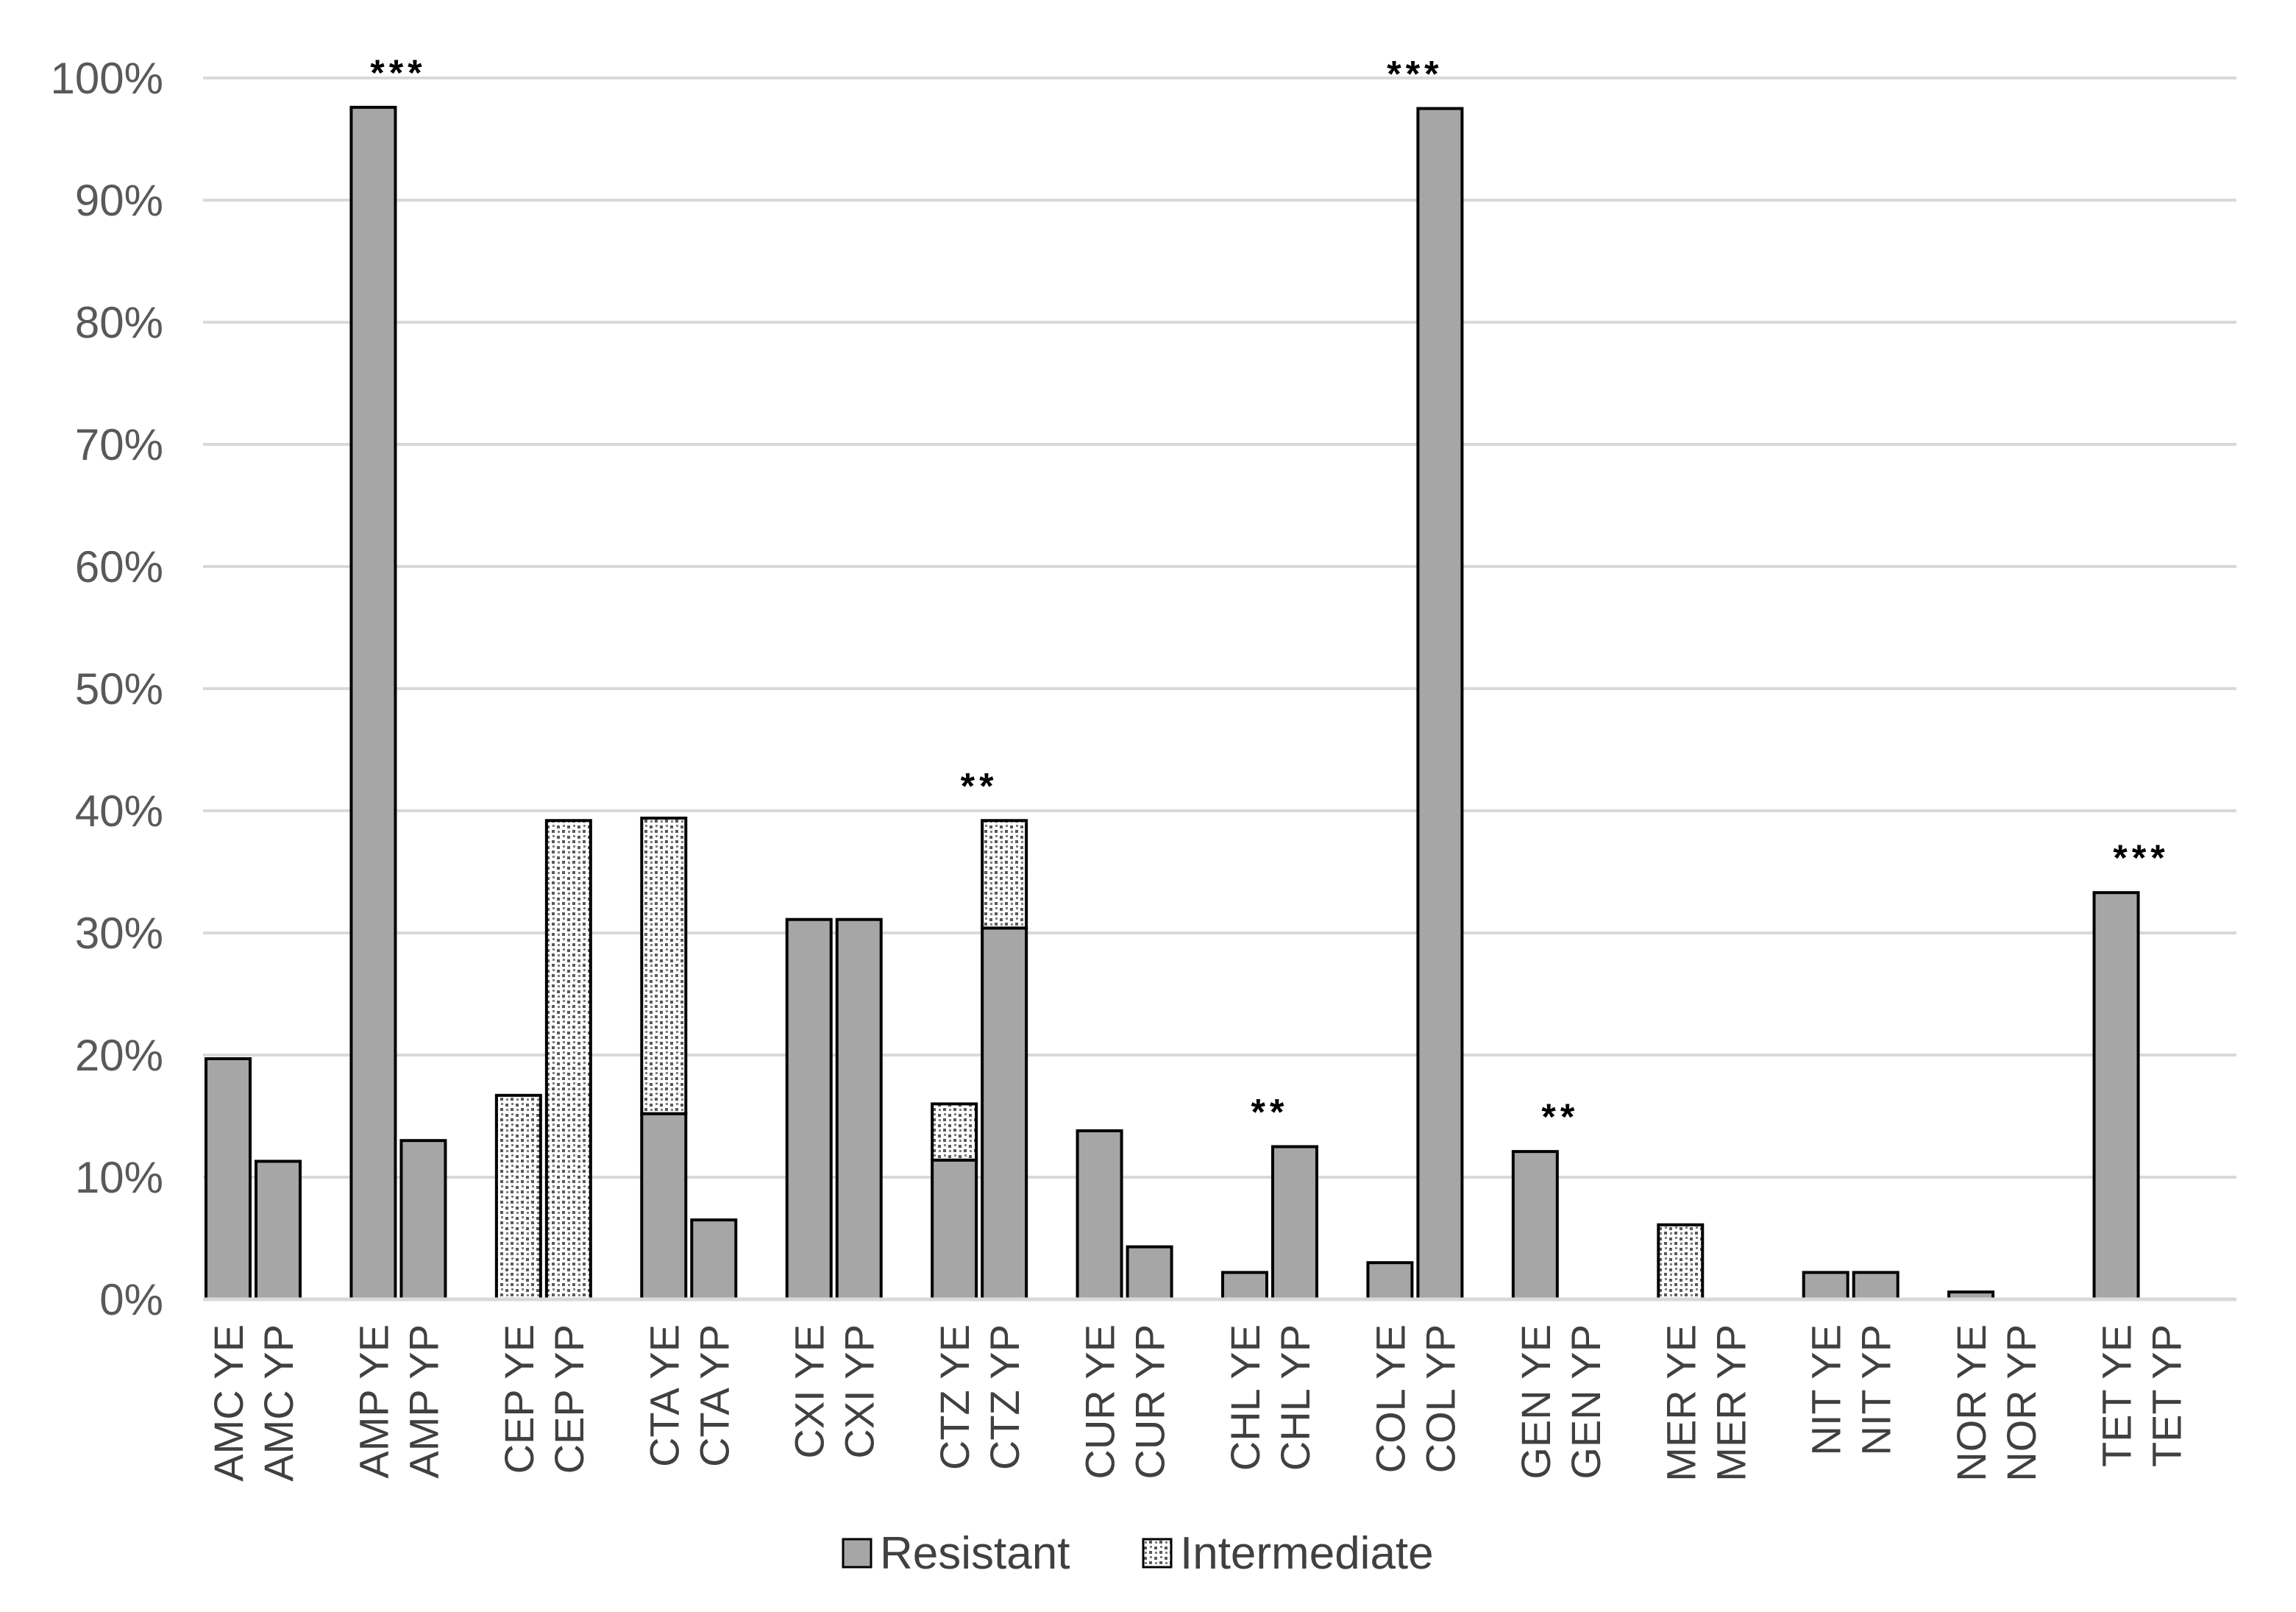  Describe the element at coordinates (119, 1177) in the screenshot. I see `y-tick-label: 10%` at that location.